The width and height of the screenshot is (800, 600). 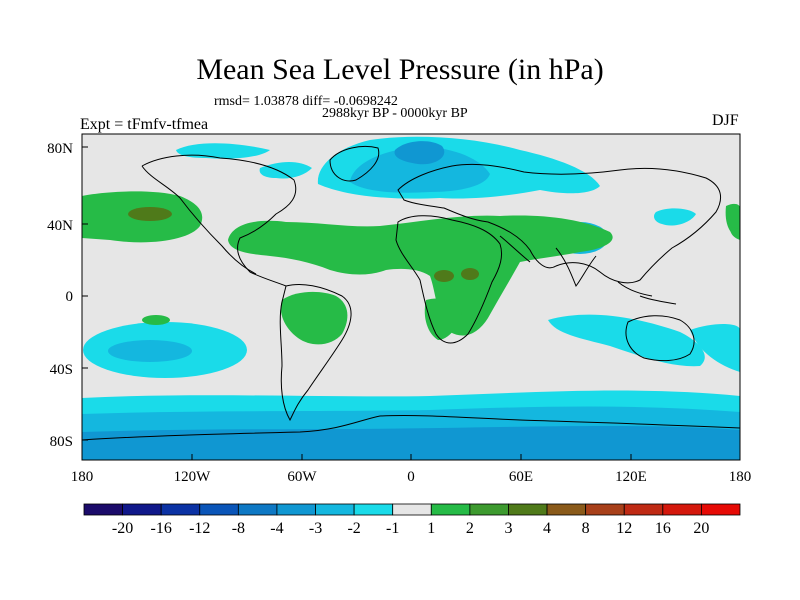 What do you see at coordinates (353, 528) in the screenshot?
I see `colorbar-label: -2` at bounding box center [353, 528].